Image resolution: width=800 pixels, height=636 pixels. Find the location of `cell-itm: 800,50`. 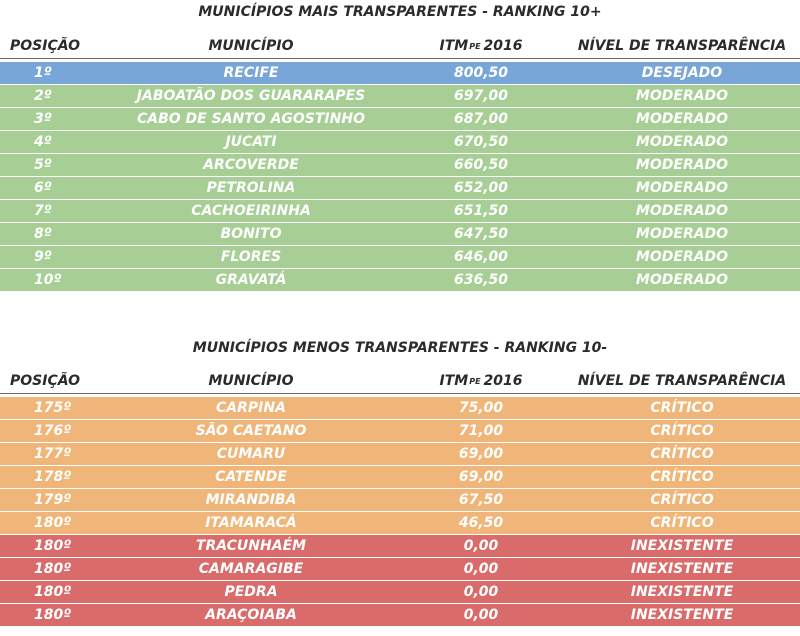

cell-itm: 800,50 is located at coordinates (481, 73).